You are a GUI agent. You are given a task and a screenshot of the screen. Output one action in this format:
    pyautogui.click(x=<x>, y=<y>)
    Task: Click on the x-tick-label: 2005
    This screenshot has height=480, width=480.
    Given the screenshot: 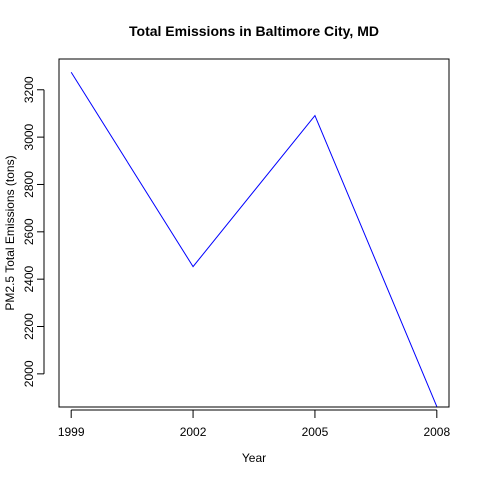 What is the action you would take?
    pyautogui.click(x=315, y=432)
    